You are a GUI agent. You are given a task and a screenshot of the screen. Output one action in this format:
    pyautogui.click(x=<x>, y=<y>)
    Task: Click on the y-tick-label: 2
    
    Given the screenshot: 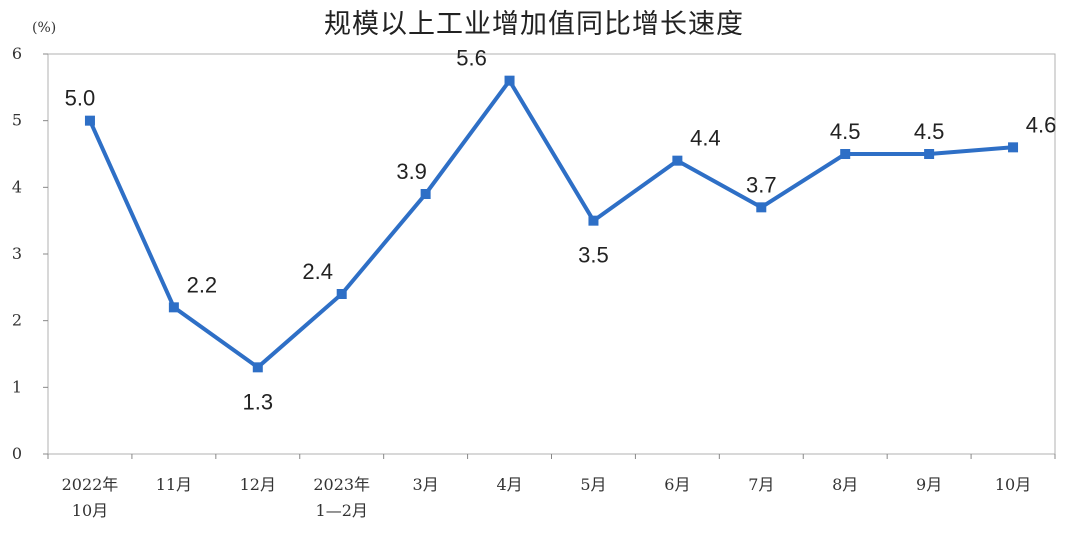 What is the action you would take?
    pyautogui.click(x=17, y=320)
    